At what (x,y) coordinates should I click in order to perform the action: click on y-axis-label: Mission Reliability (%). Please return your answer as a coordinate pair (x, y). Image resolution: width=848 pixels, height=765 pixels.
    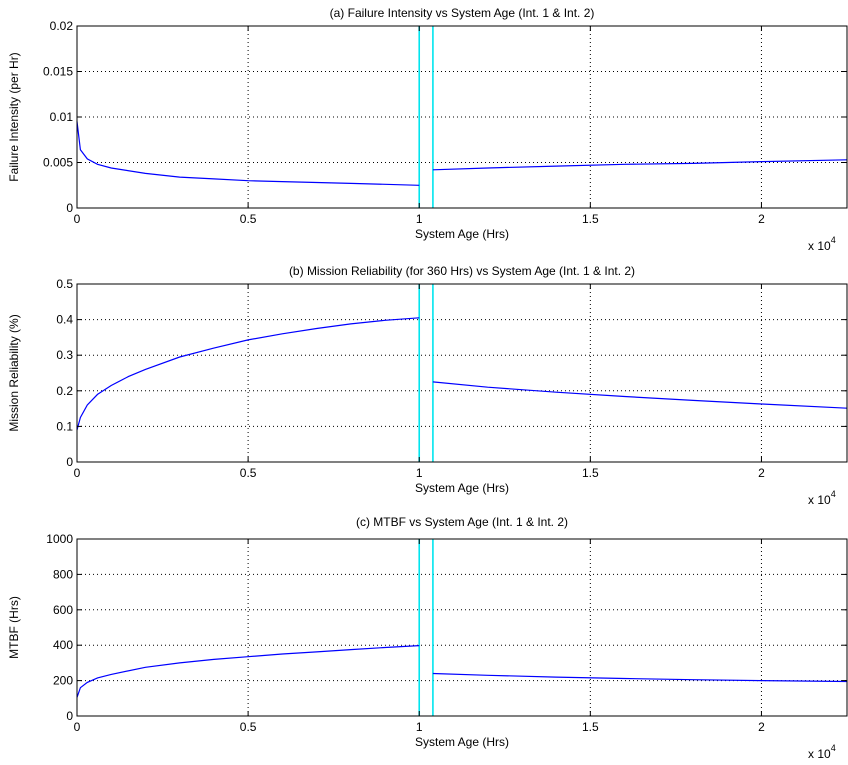
    Looking at the image, I should click on (14, 372).